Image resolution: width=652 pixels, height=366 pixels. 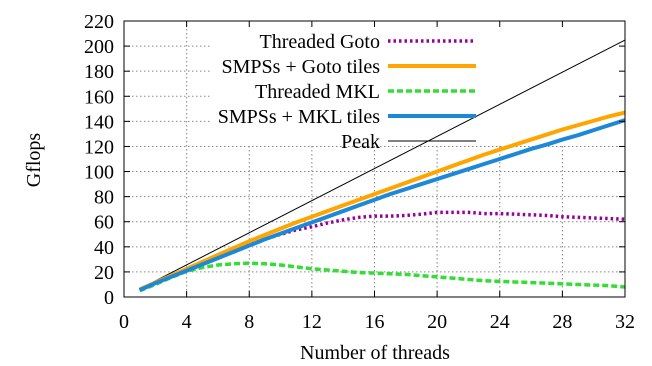 I want to click on y-tick-label: 160, so click(x=99, y=97).